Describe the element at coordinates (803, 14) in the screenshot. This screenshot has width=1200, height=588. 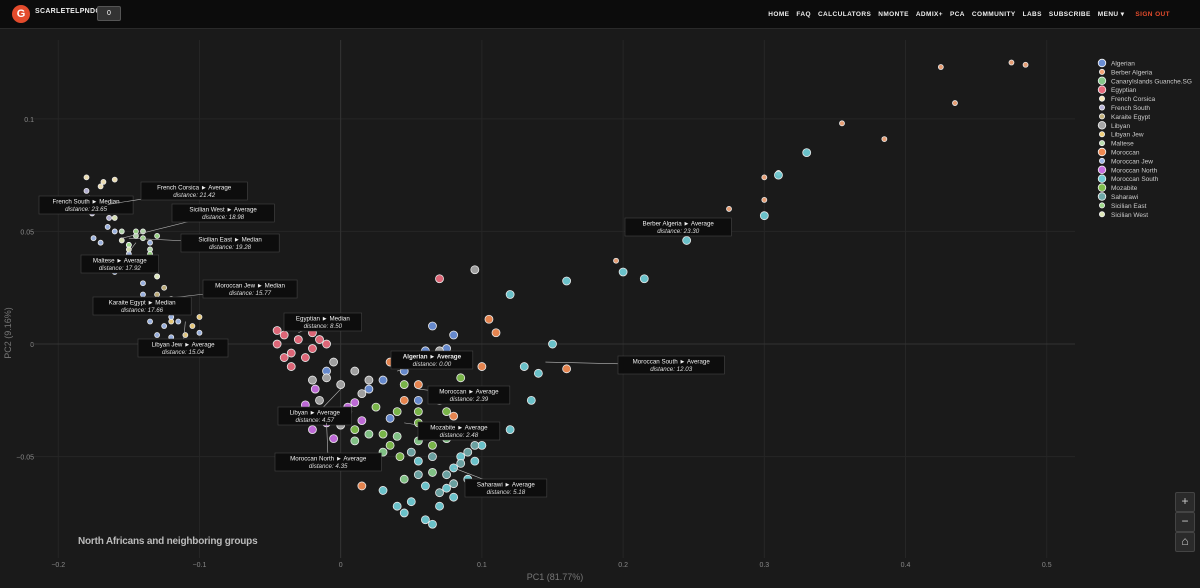
I see `nav-faq: FAQ` at that location.